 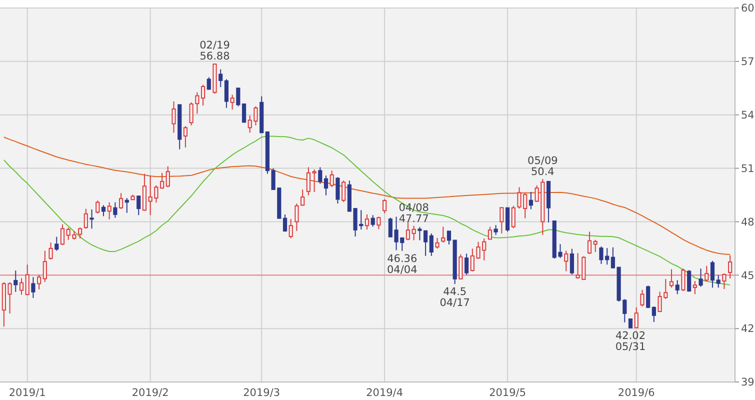 What do you see at coordinates (507, 393) in the screenshot?
I see `x-tick-label: 2019/5` at bounding box center [507, 393].